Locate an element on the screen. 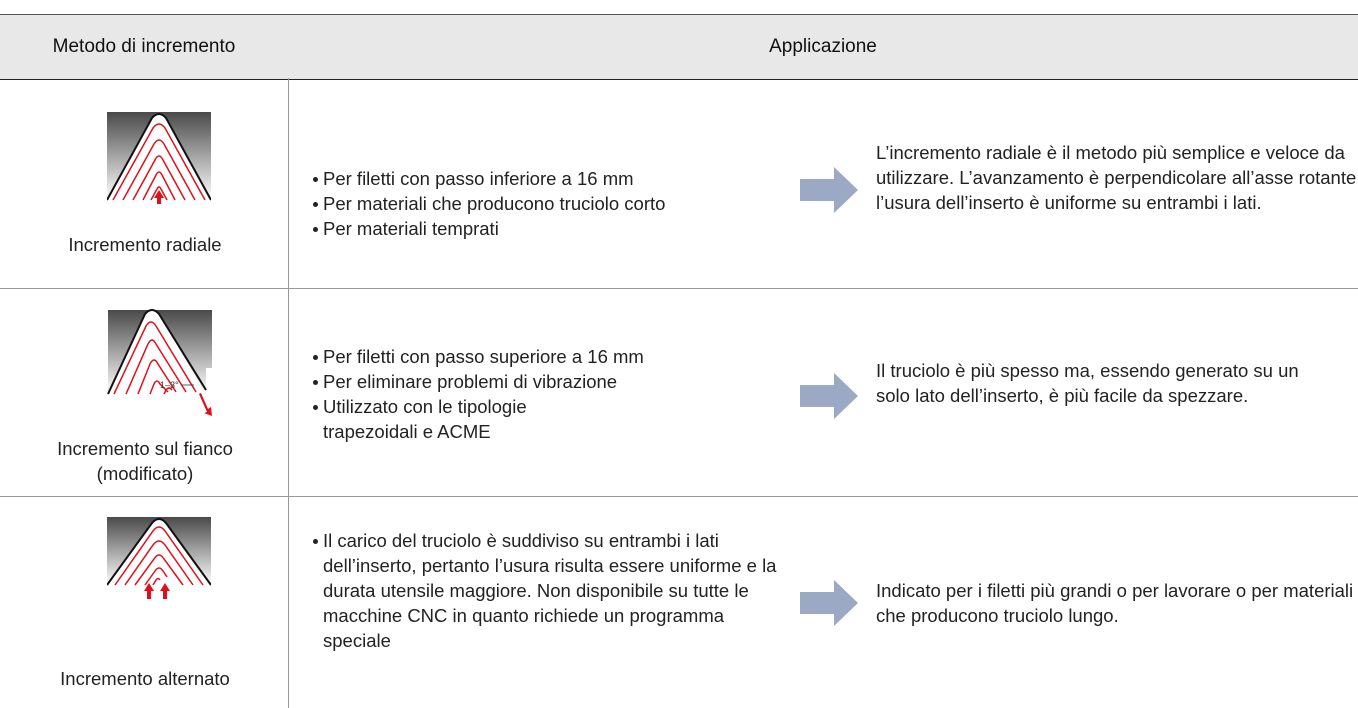  bullet: Per eliminare problemi di vibrazione is located at coordinates (465, 381).